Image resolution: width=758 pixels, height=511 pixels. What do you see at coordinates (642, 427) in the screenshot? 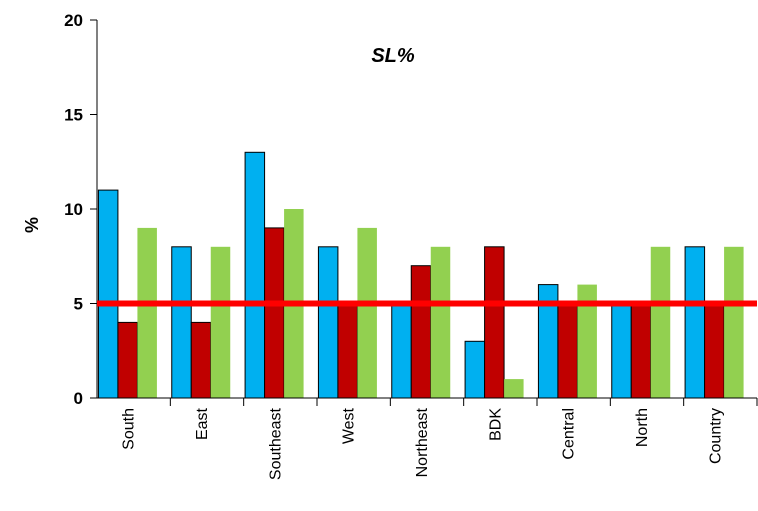
I see `x-tick-label: North` at bounding box center [642, 427].